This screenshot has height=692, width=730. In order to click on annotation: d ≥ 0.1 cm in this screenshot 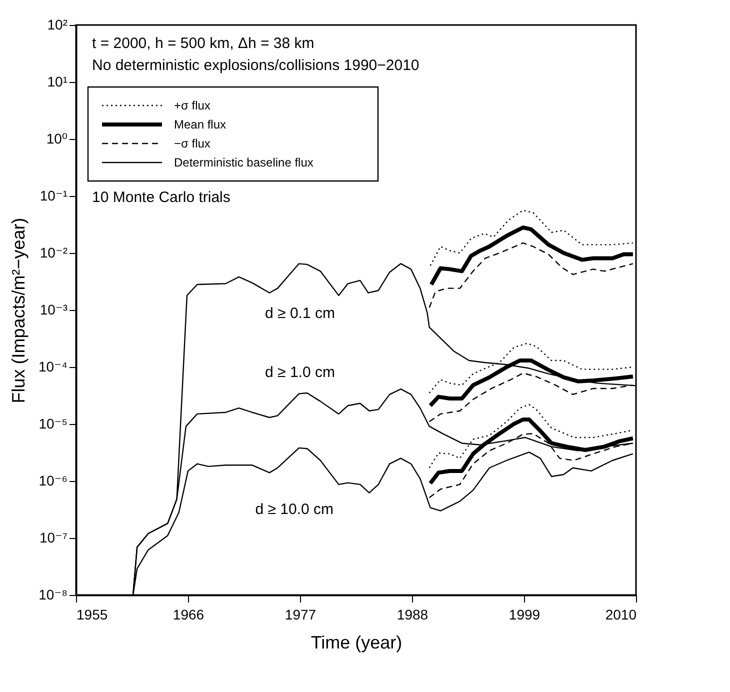, I will do `click(300, 313)`.